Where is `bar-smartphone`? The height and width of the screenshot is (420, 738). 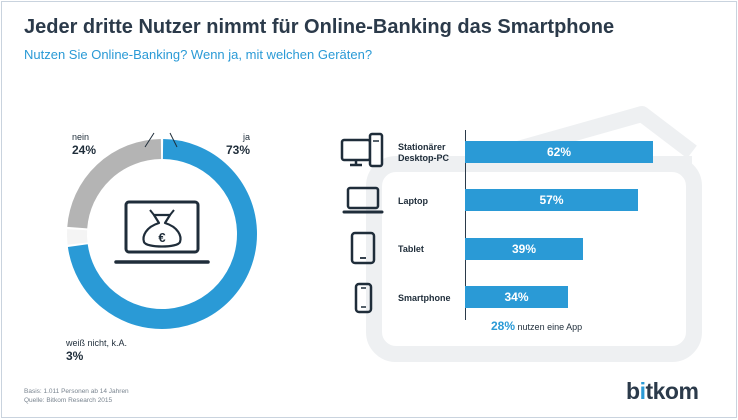
bar-smartphone is located at coordinates (516, 297).